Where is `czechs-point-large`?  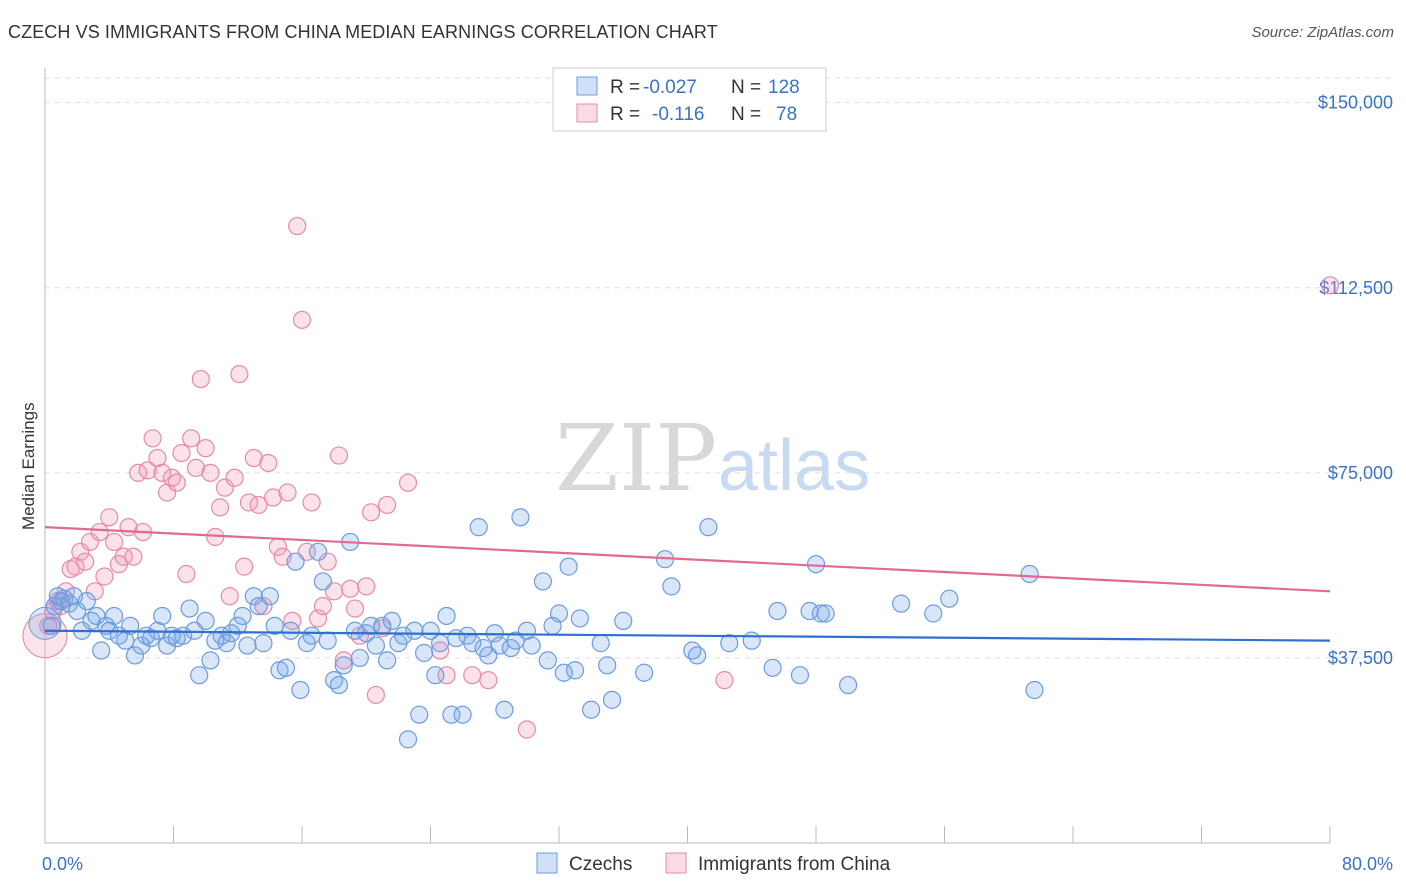 czechs-point-large is located at coordinates (45, 623).